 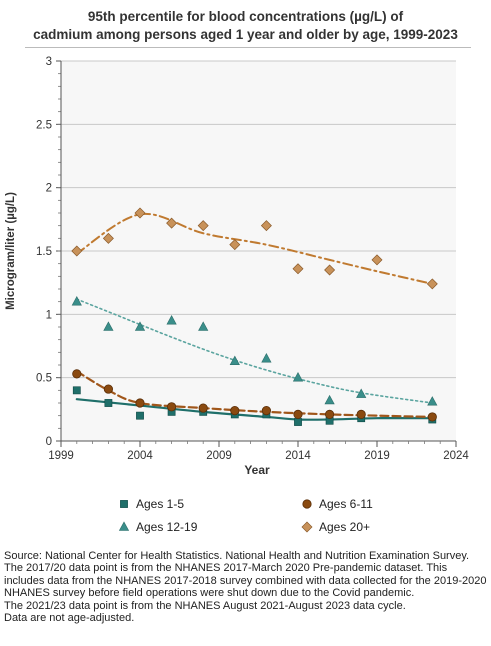 I want to click on x-tick-label: 1999, so click(x=61, y=456).